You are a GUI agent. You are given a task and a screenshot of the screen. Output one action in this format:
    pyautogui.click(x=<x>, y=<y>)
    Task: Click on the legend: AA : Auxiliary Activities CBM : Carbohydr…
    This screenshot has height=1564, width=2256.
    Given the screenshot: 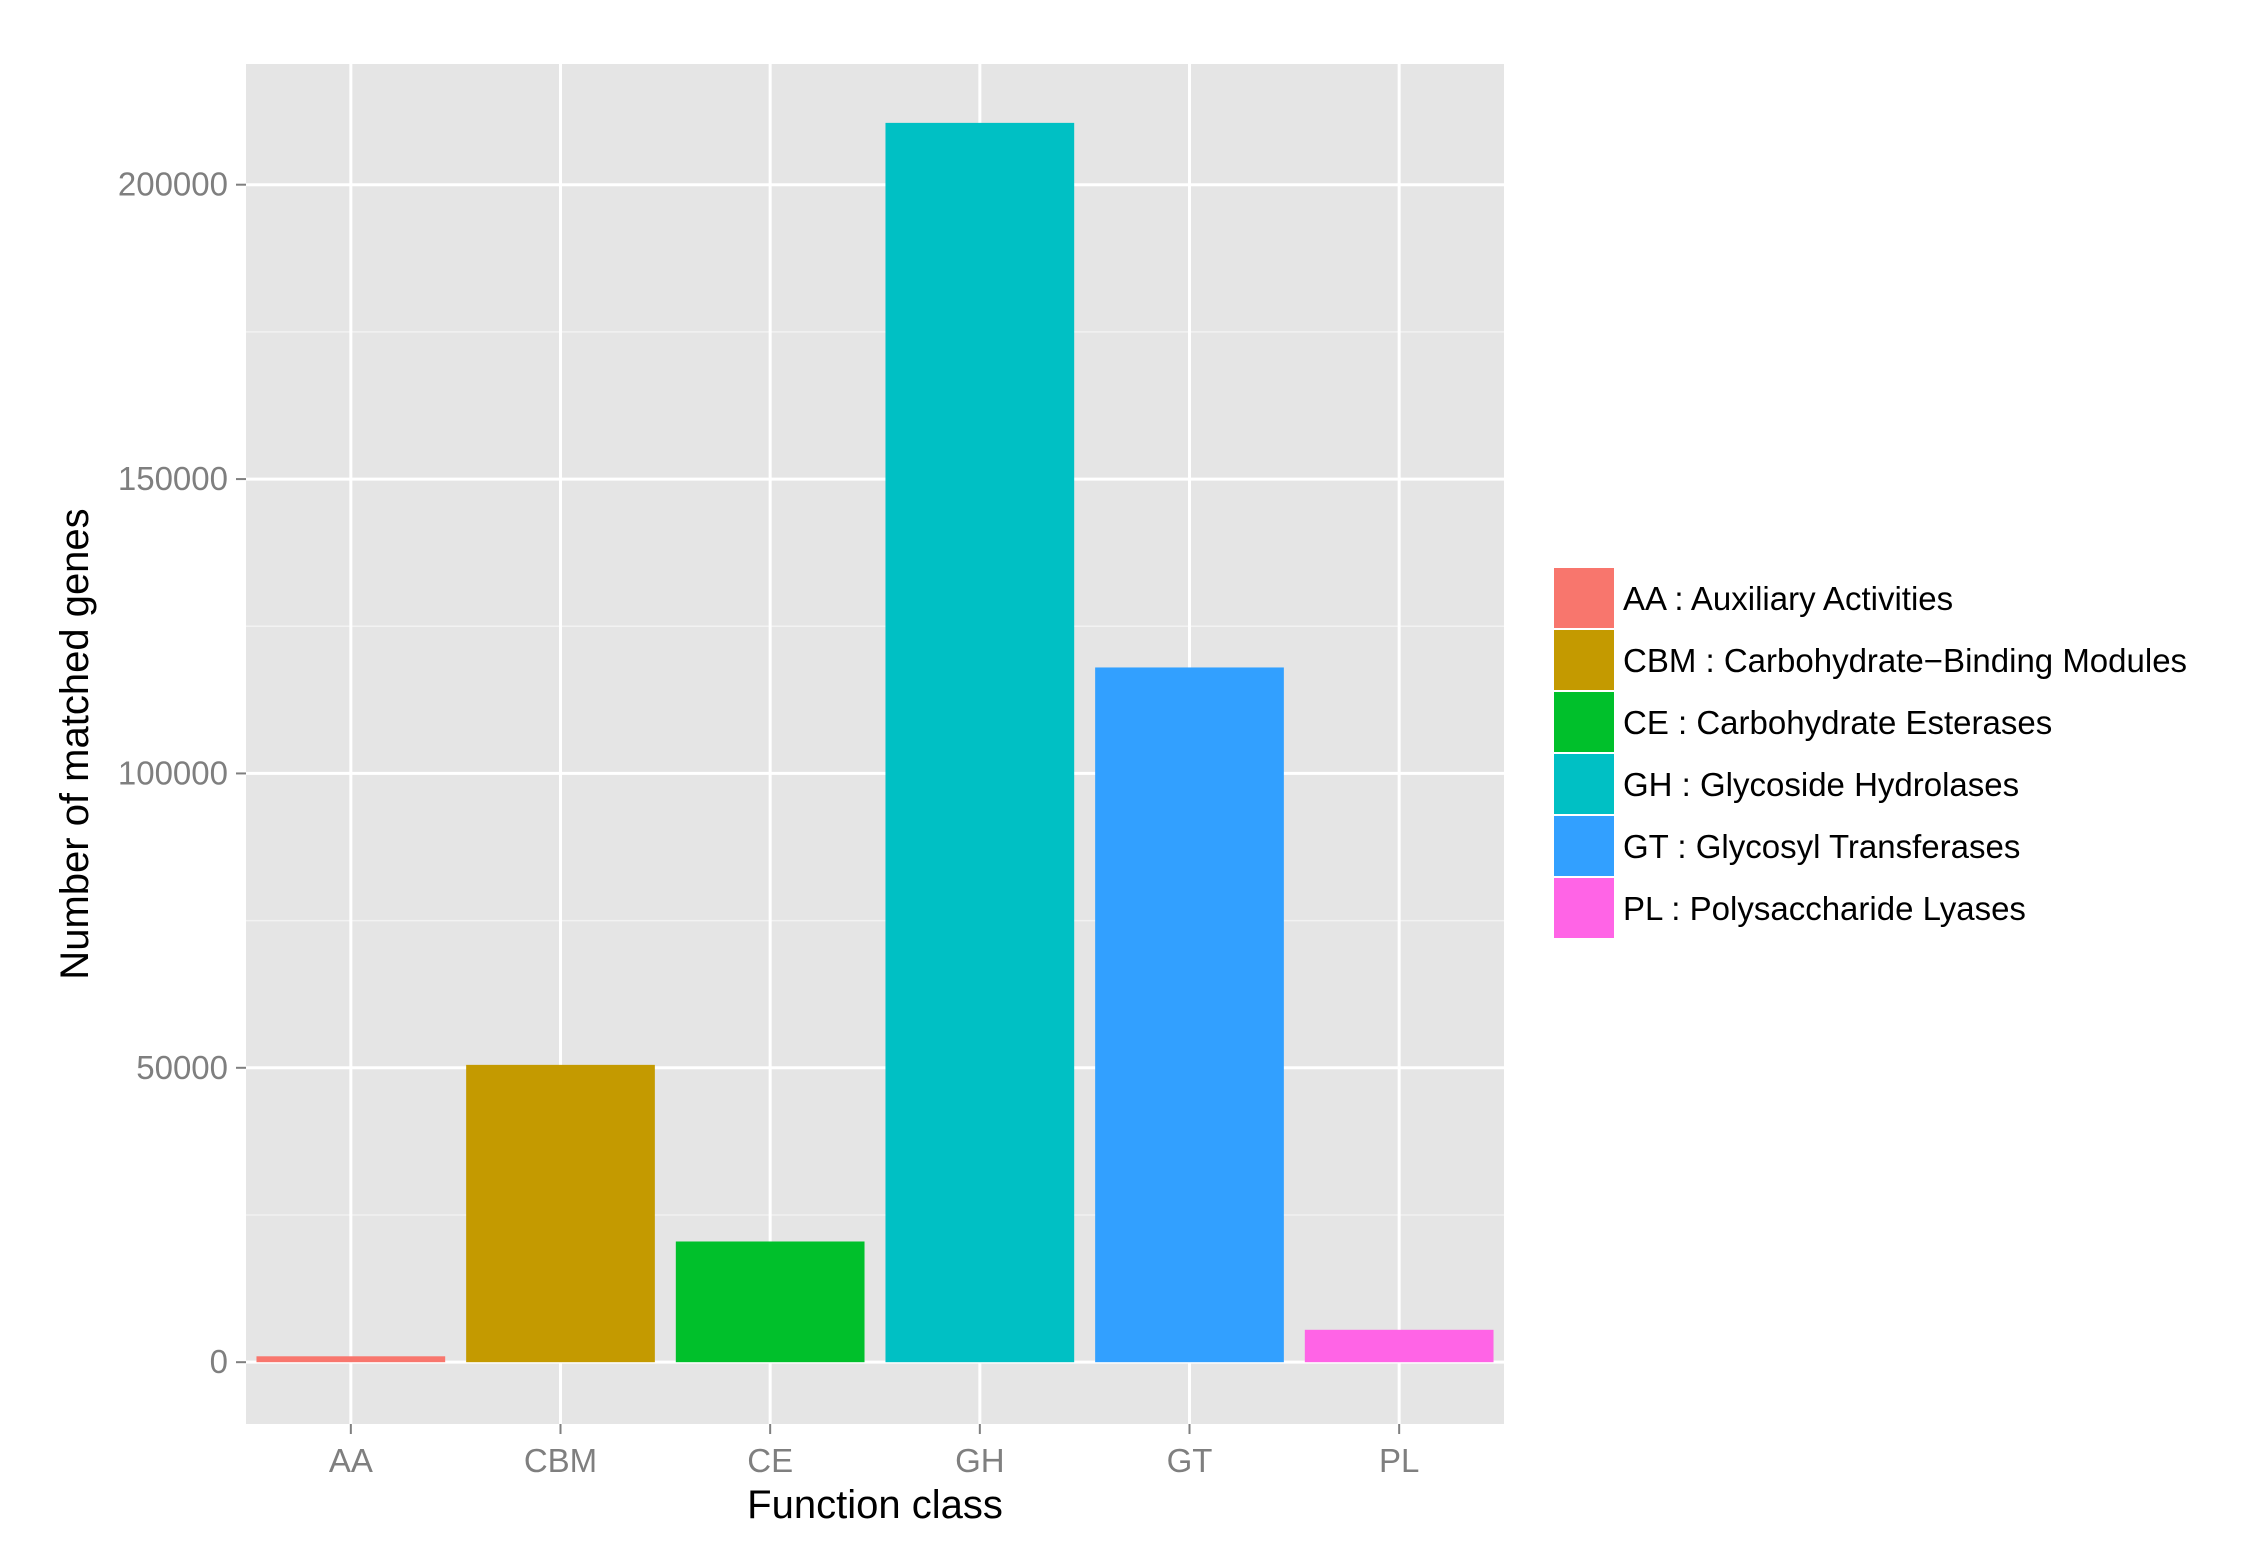 What is the action you would take?
    pyautogui.click(x=1869, y=753)
    